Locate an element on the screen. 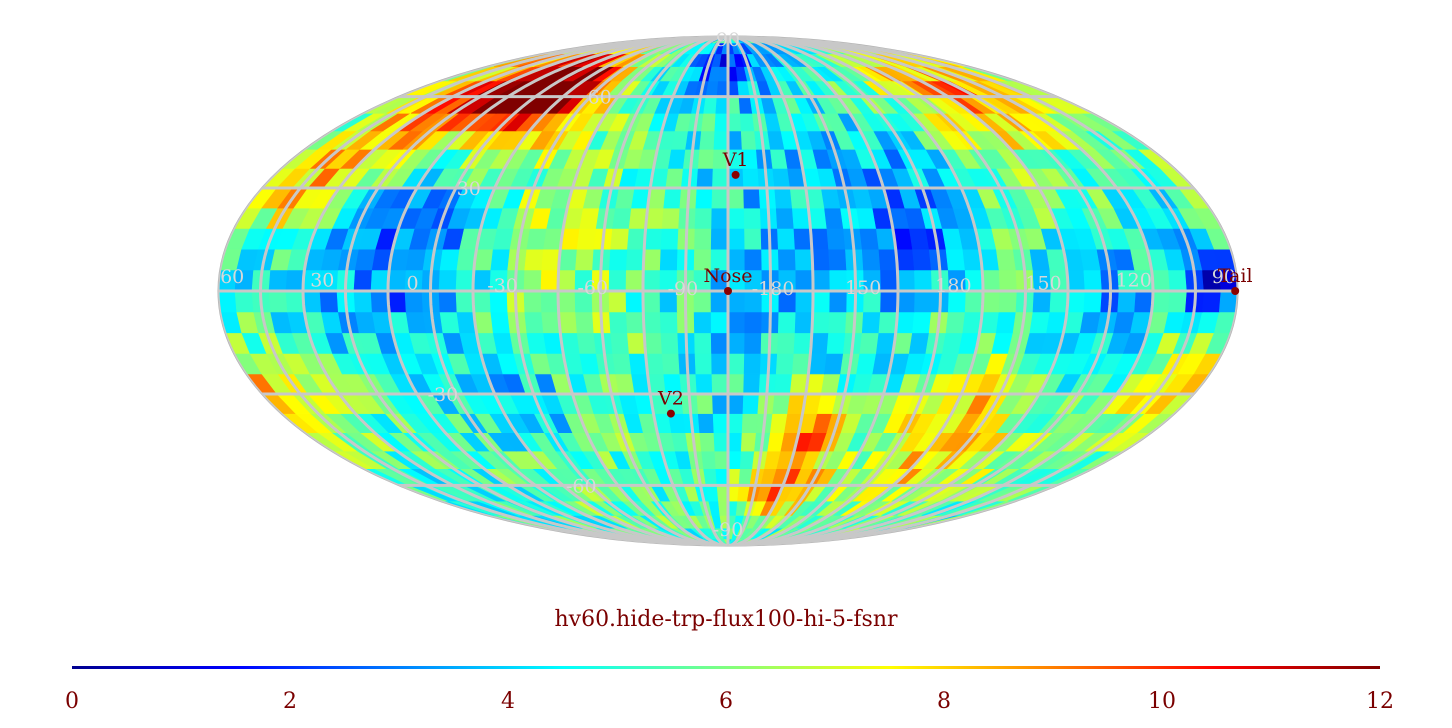  marker-label: Tail is located at coordinates (1235, 276).